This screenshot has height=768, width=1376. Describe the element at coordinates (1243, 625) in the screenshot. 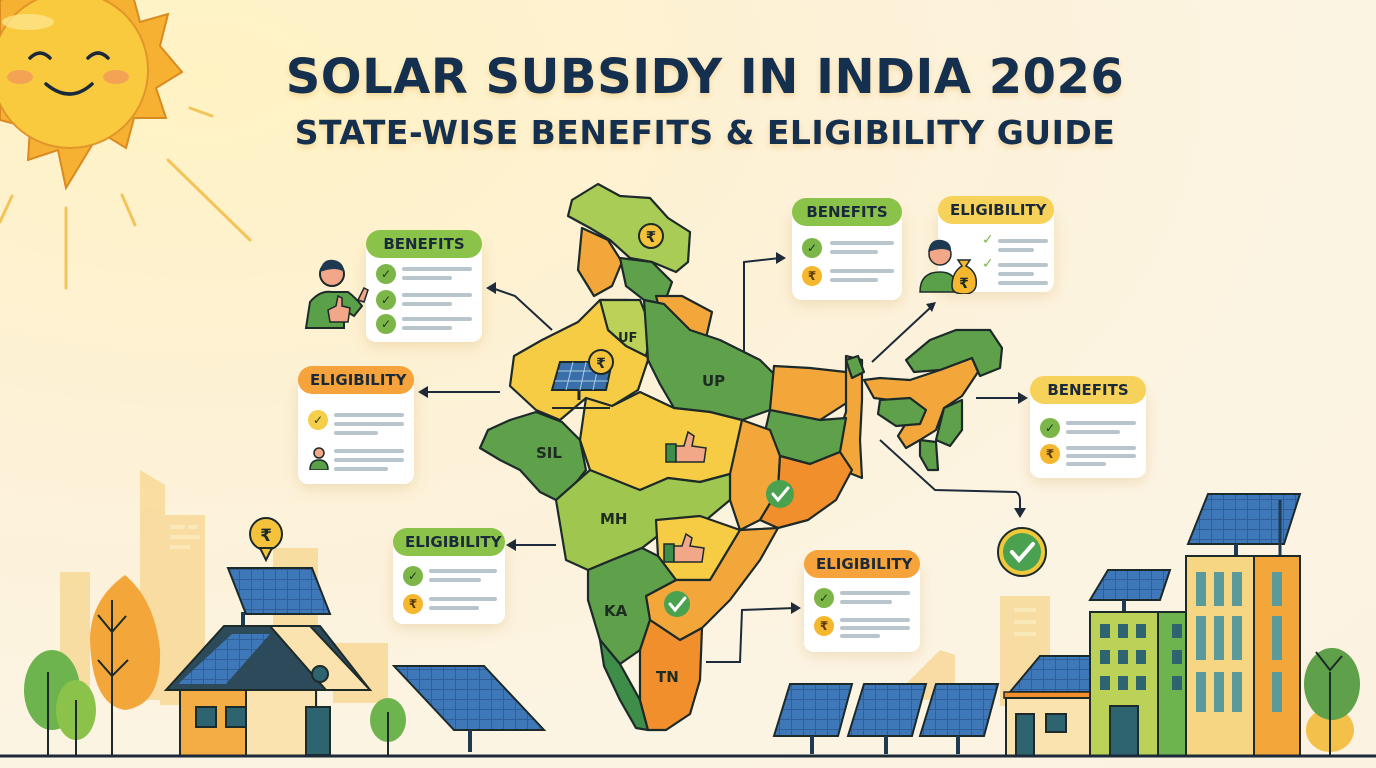

I see `tall-building-icon` at that location.